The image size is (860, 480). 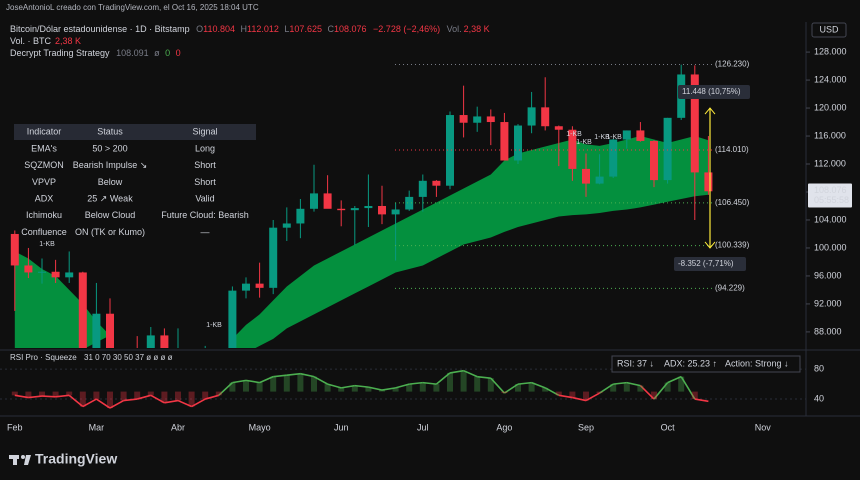 What do you see at coordinates (109, 148) in the screenshot?
I see `table-cell: 50 > 200` at bounding box center [109, 148].